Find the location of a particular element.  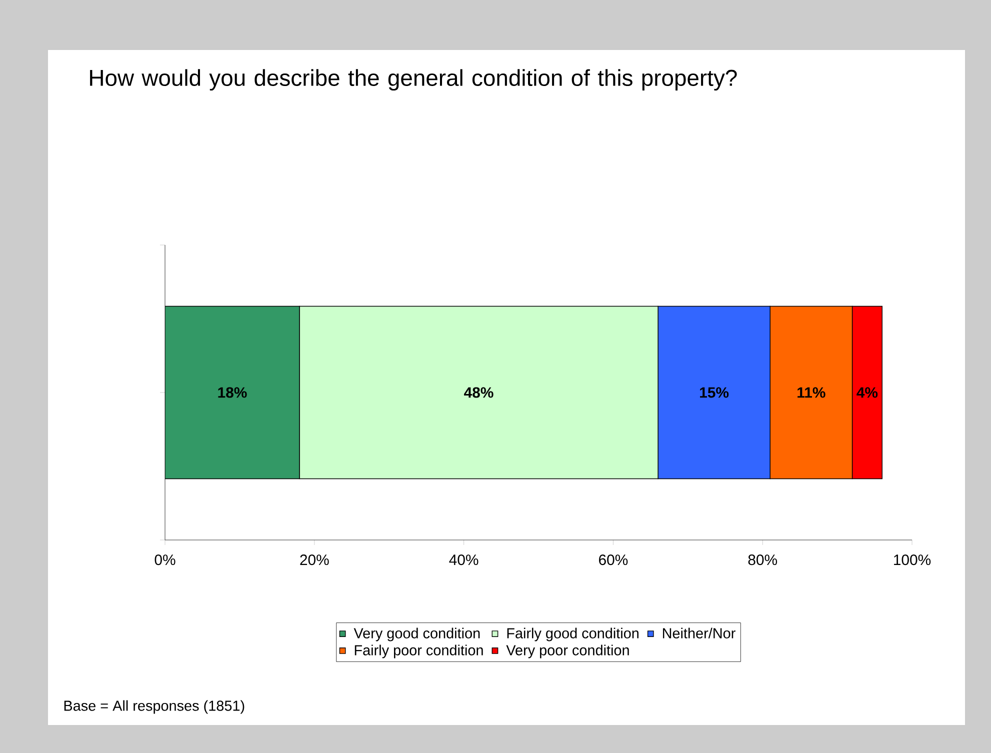

data-label: 4% is located at coordinates (867, 392).